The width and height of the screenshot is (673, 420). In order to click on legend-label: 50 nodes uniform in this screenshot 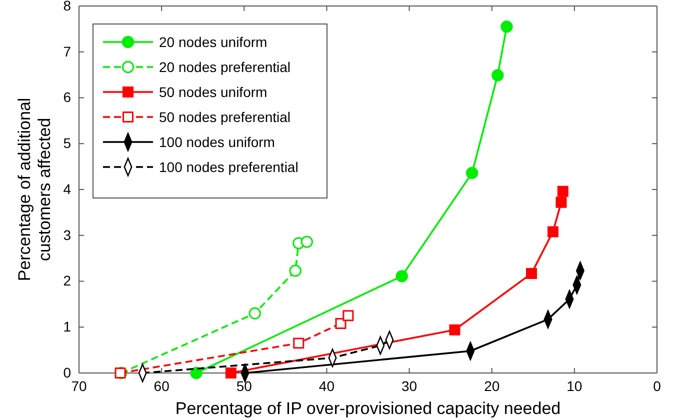, I will do `click(213, 92)`.